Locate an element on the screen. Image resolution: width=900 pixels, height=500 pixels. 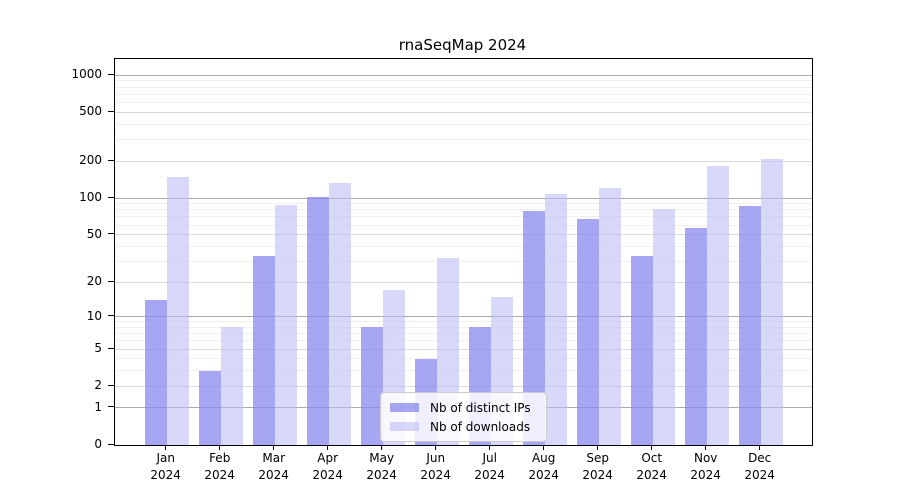
bar-oct-downloads is located at coordinates (663, 326).